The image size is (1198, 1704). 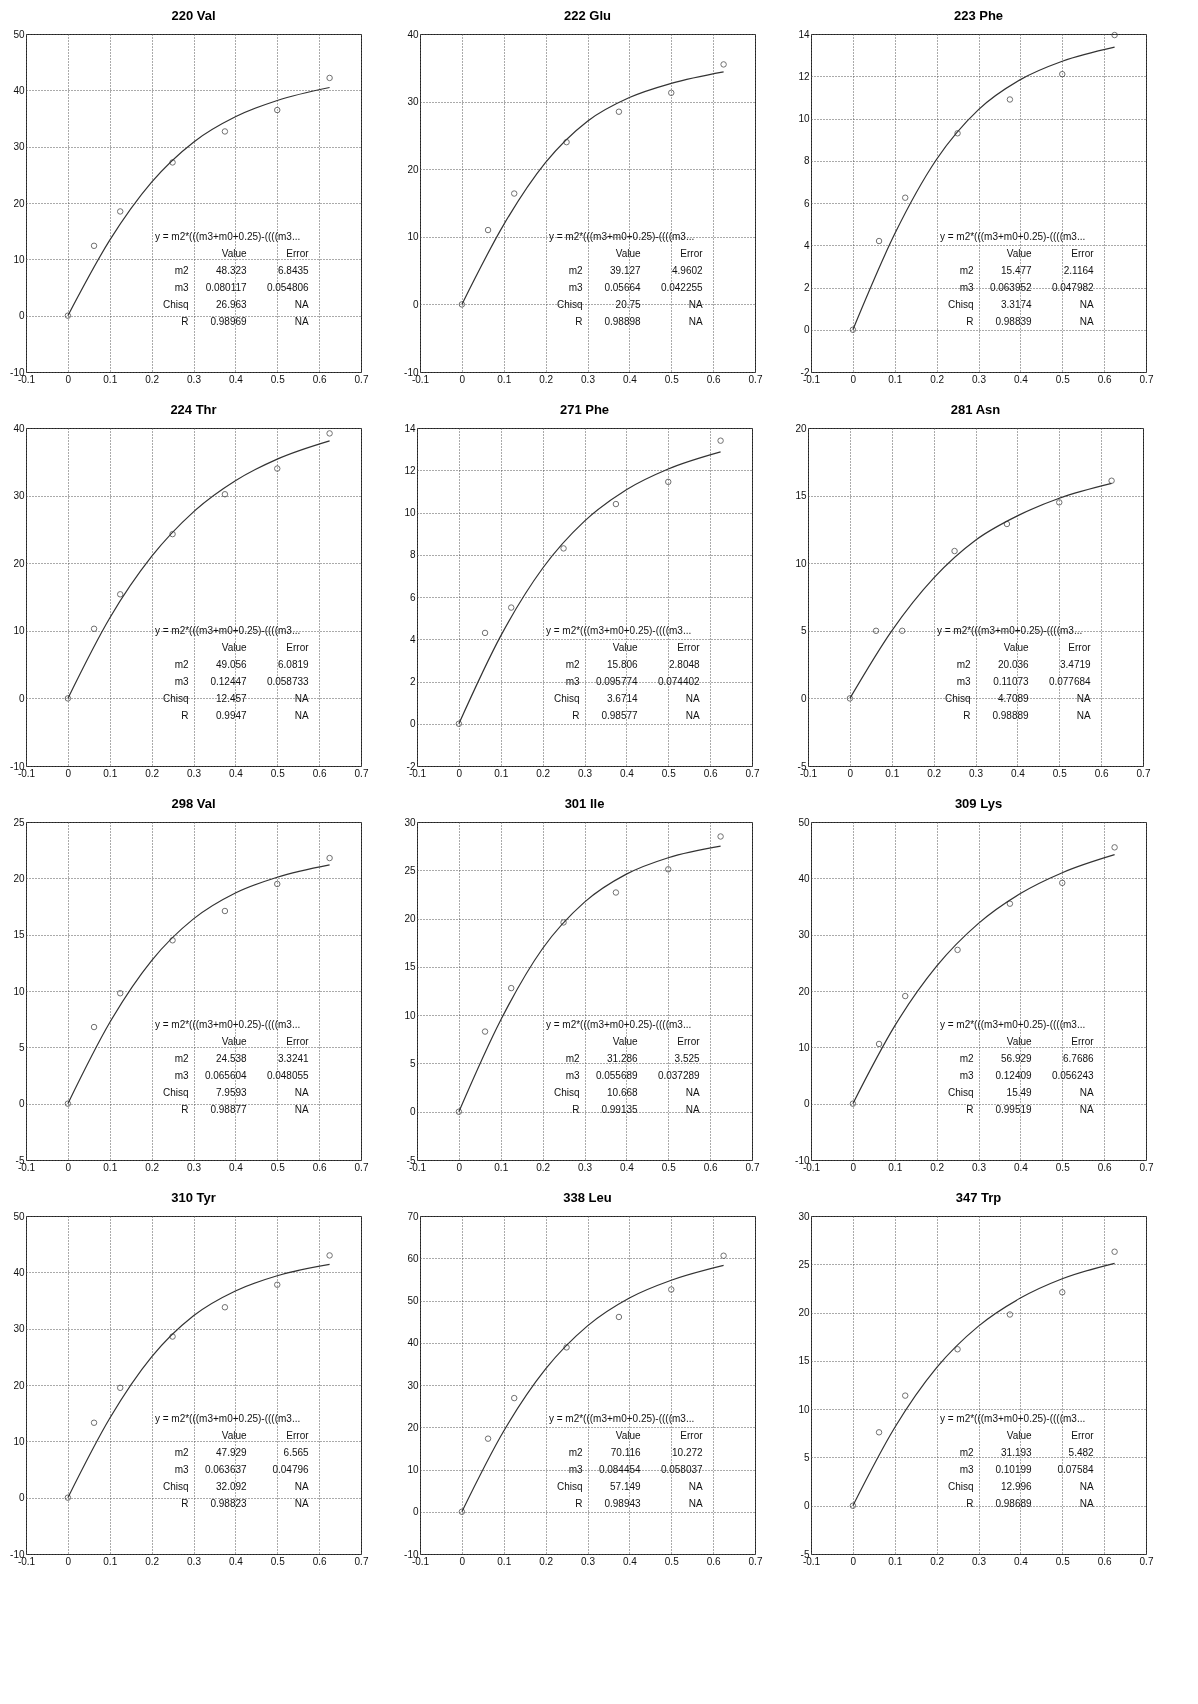 I want to click on annotation: 15.477, so click(x=1017, y=270).